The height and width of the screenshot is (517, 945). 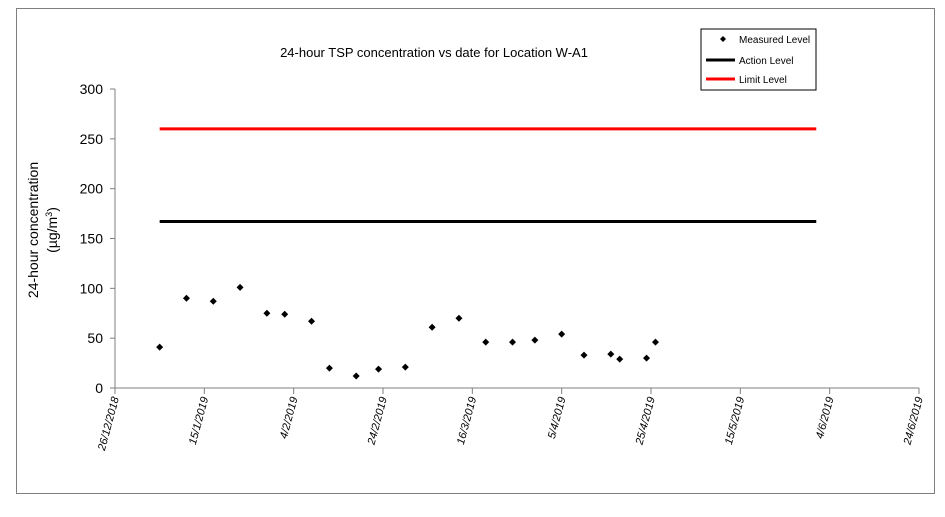 I want to click on legend-limit-label: Limit Level, so click(x=763, y=80).